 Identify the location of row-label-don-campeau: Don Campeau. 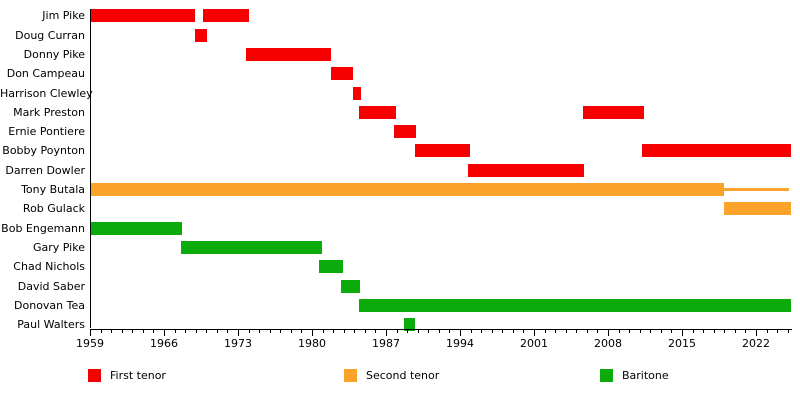
(45, 74).